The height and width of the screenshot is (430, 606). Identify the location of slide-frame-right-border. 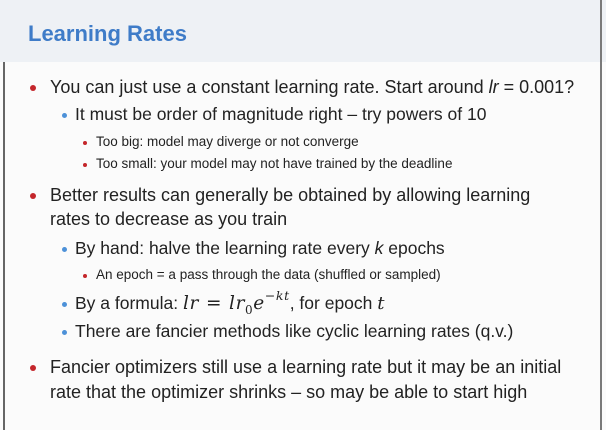
(601, 215).